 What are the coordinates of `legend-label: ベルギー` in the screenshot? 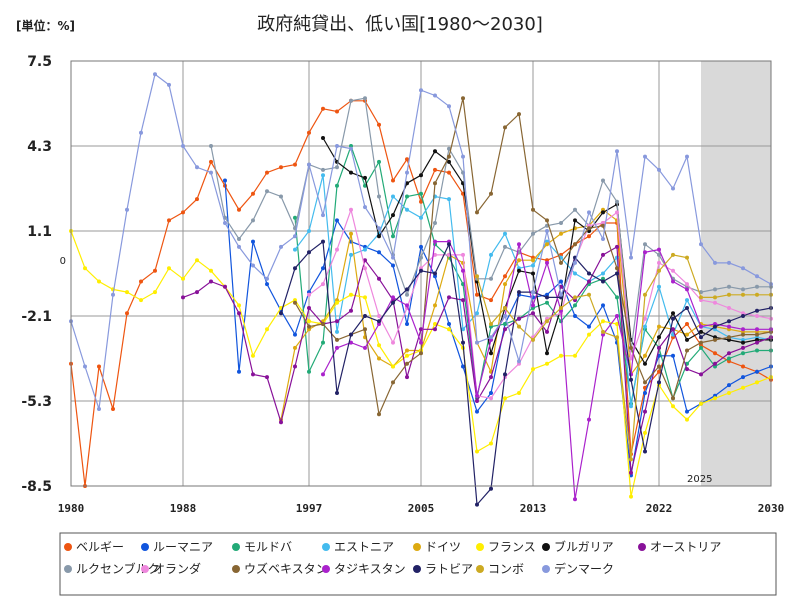 It's located at (100, 547).